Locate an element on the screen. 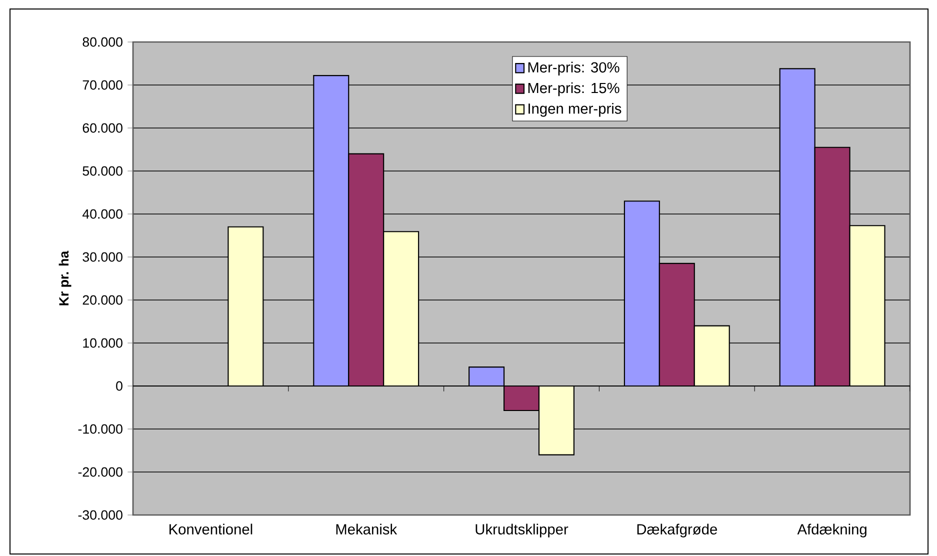 This screenshot has height=556, width=937. x-tick-label: Afdækning is located at coordinates (831, 531).